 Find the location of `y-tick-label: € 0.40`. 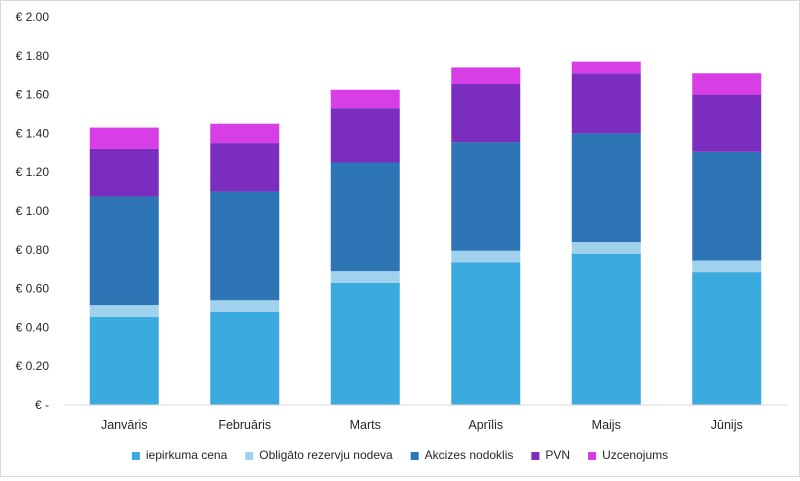

y-tick-label: € 0.40 is located at coordinates (33, 327).